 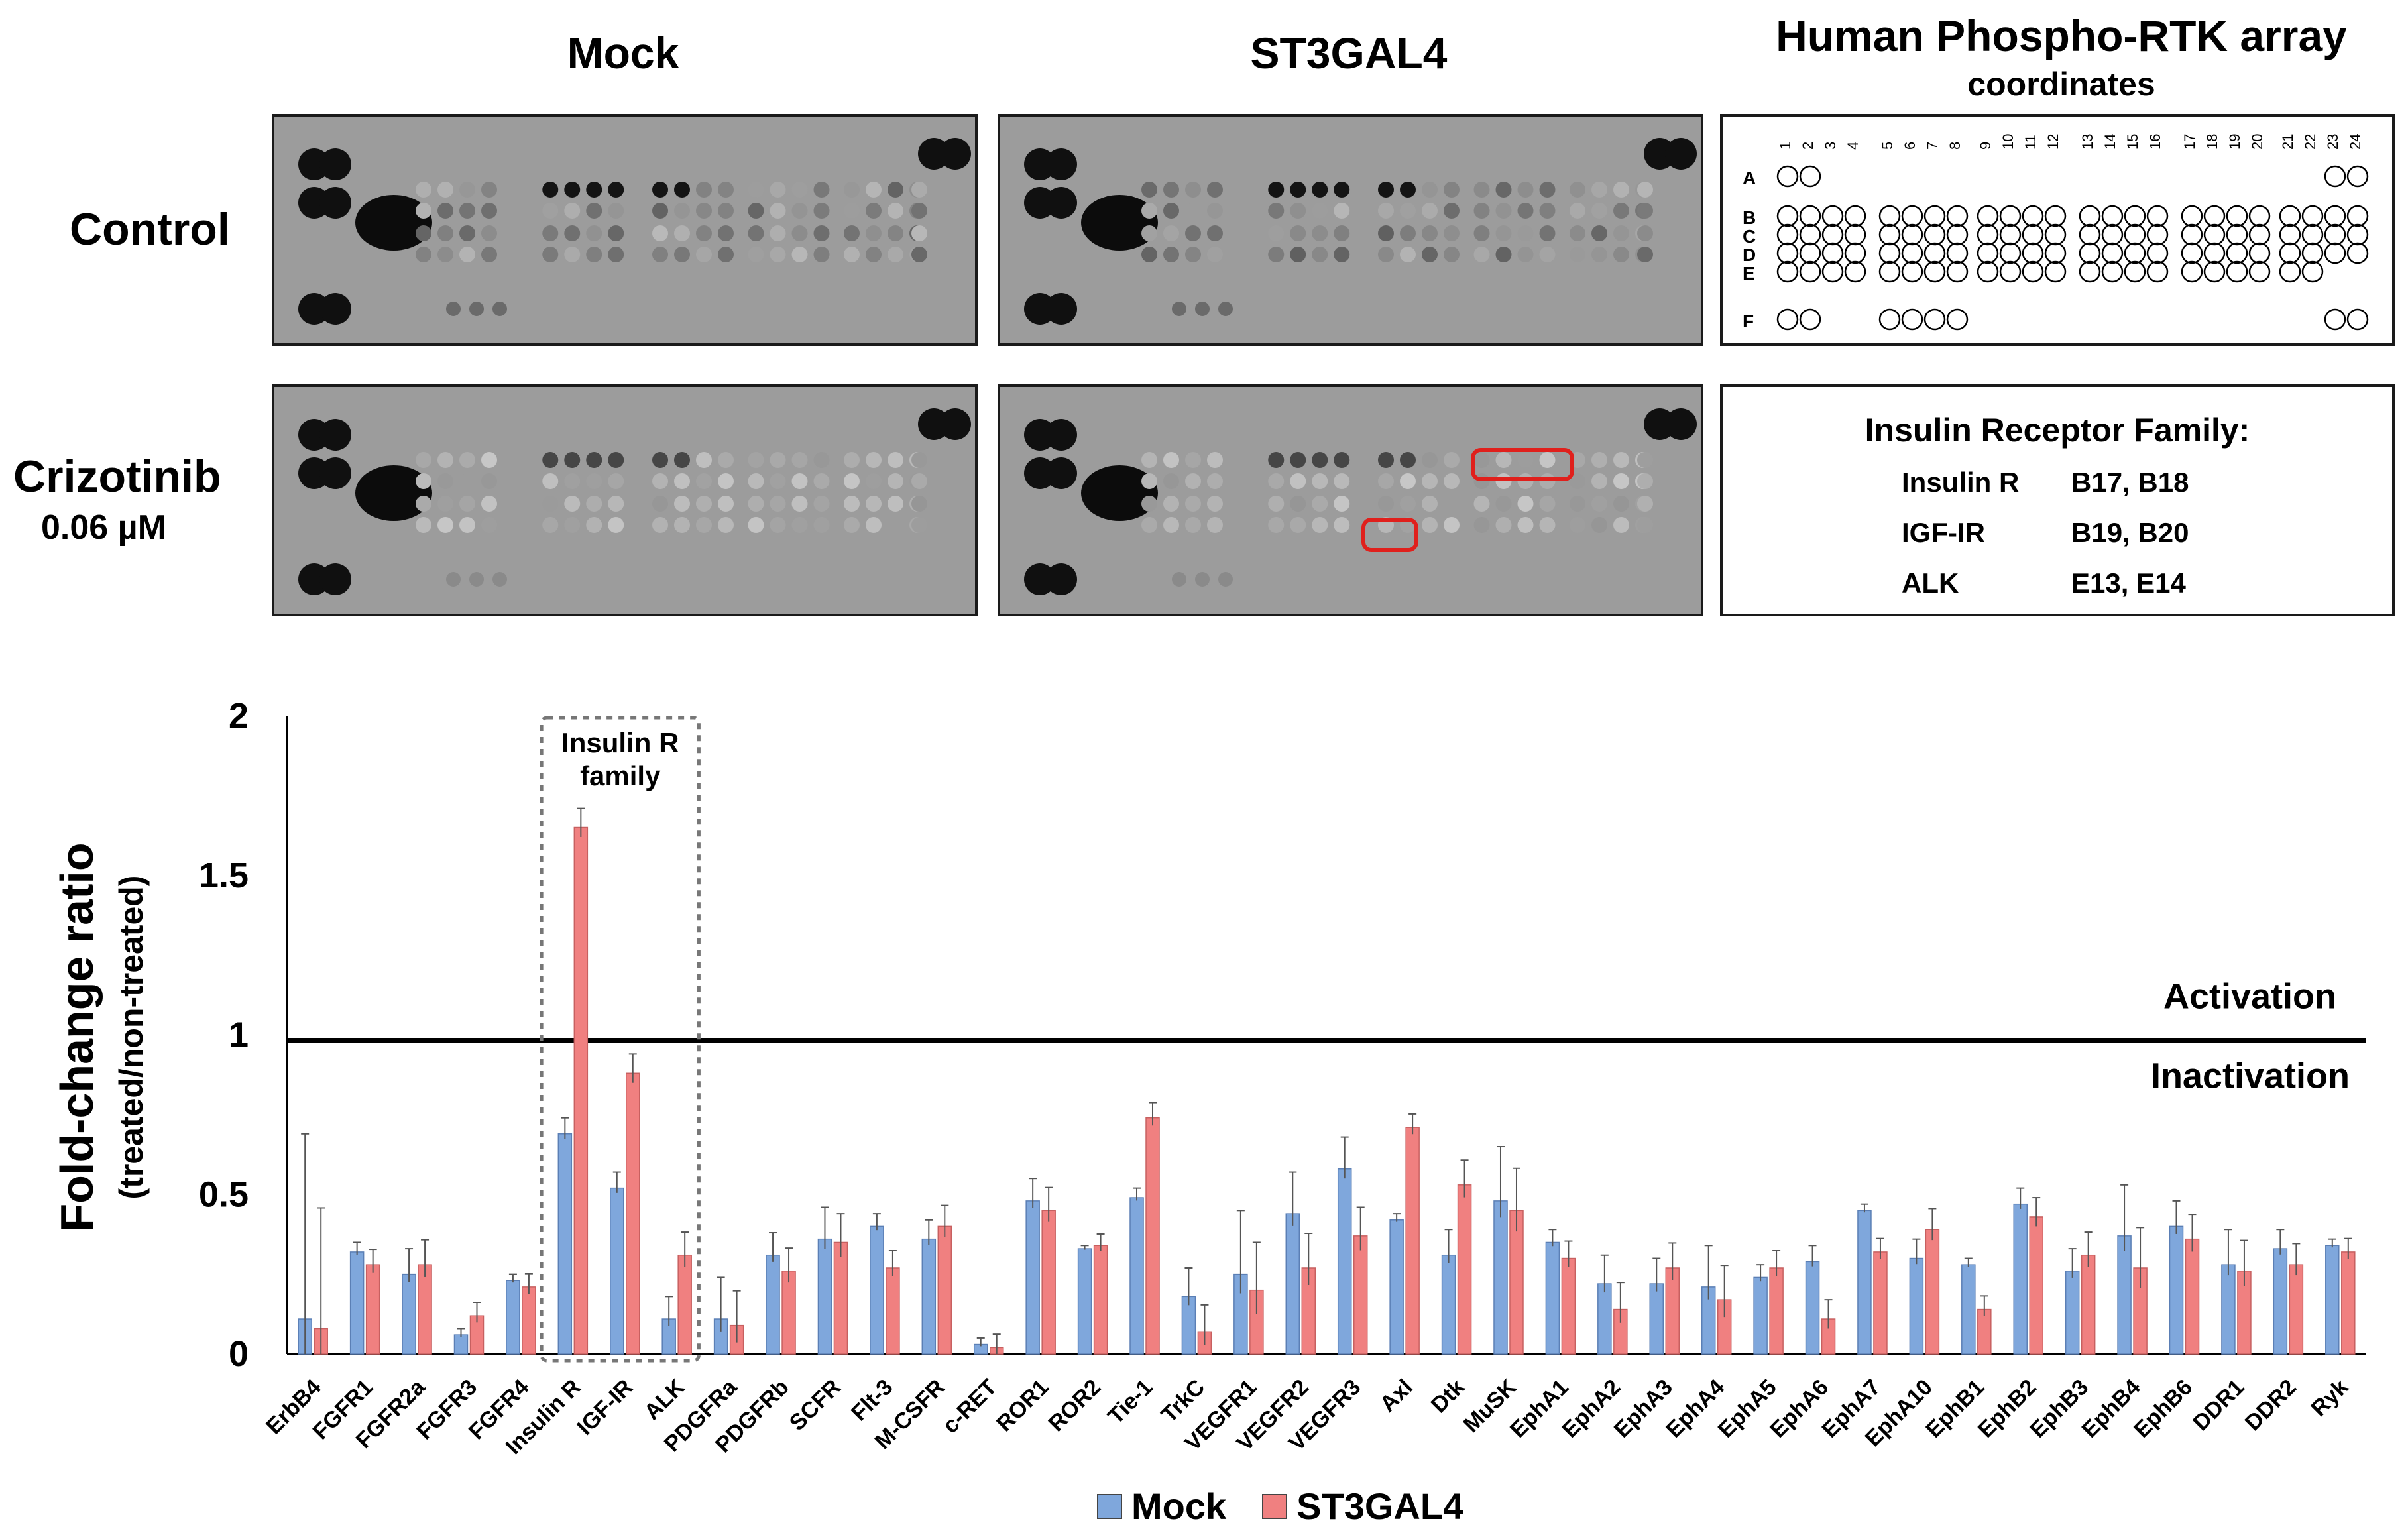 I want to click on highlight-box-insulin-r, so click(x=1522, y=464).